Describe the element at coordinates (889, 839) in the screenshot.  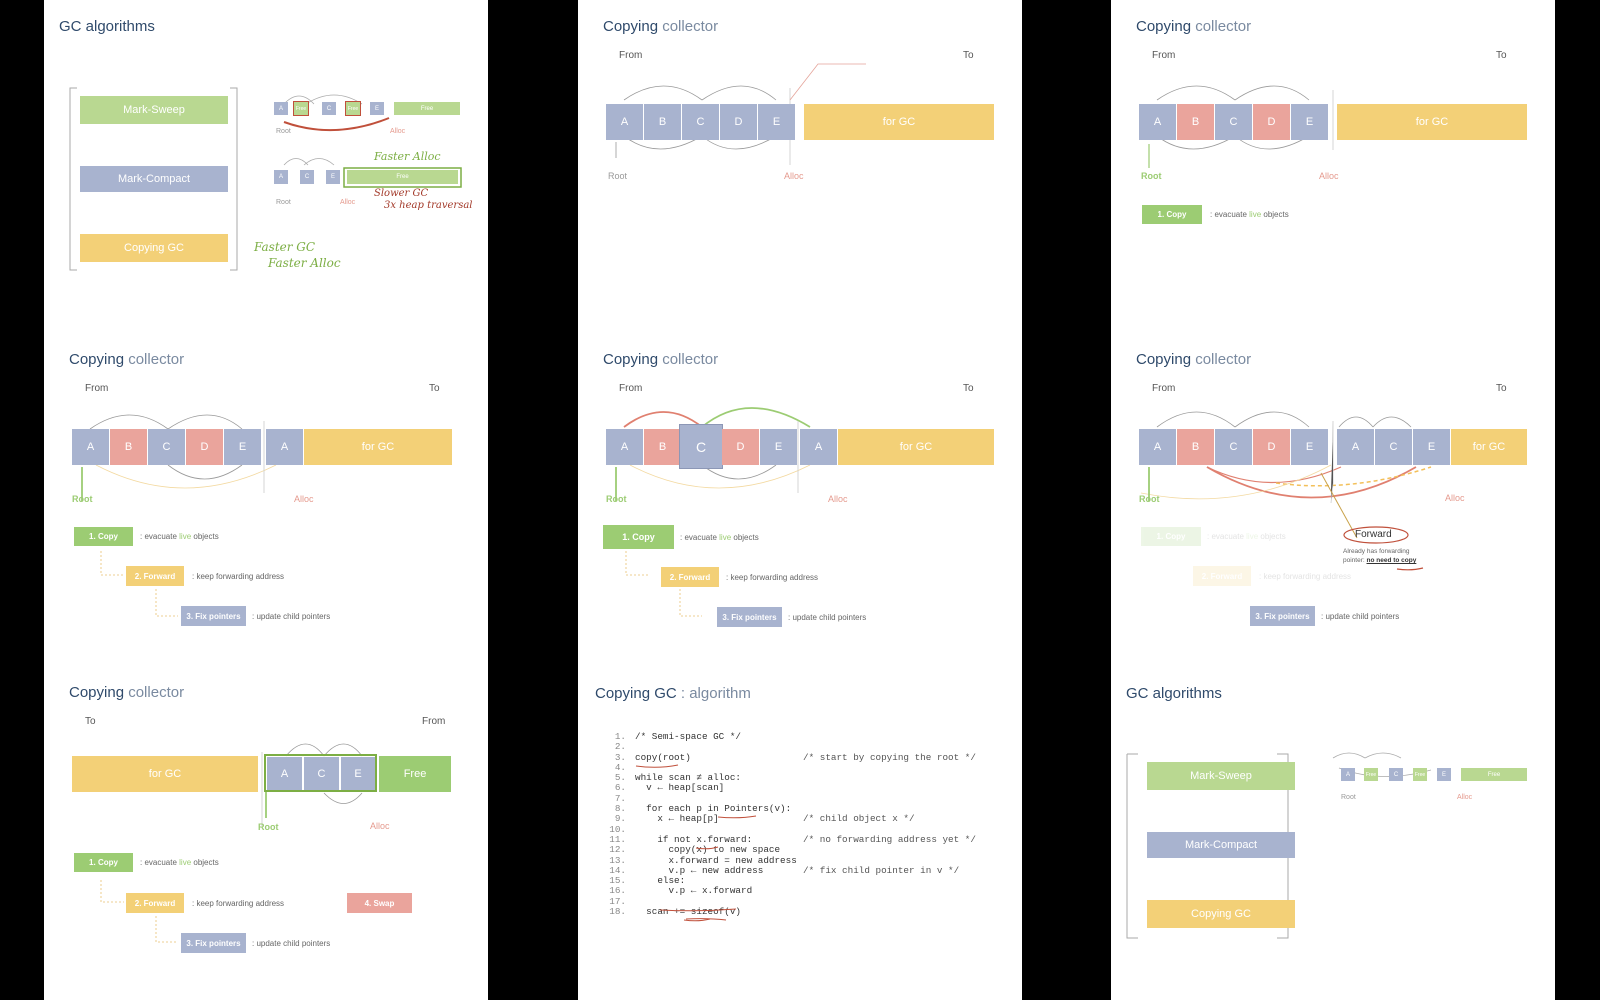
I see `code-comment: /* no forwarding address yet */` at that location.